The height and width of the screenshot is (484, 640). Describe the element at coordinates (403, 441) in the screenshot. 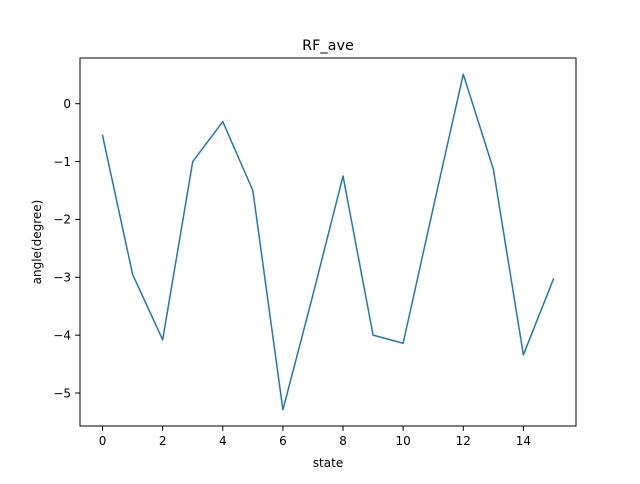

I see `x-tick-label: 10` at that location.